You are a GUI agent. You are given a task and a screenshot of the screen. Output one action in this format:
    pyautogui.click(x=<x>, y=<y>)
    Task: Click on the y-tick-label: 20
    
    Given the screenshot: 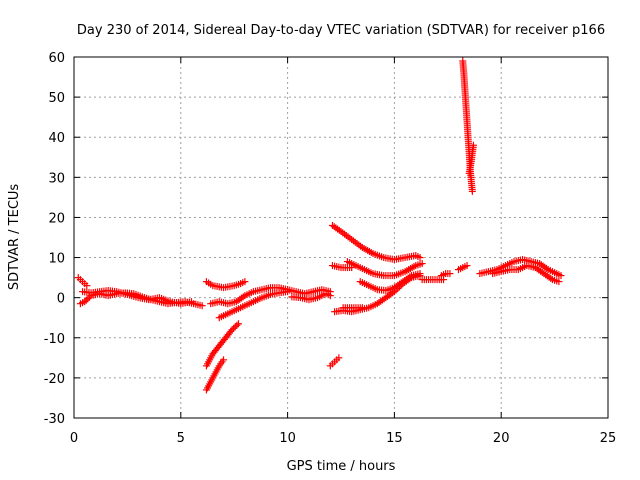 What is the action you would take?
    pyautogui.click(x=56, y=218)
    